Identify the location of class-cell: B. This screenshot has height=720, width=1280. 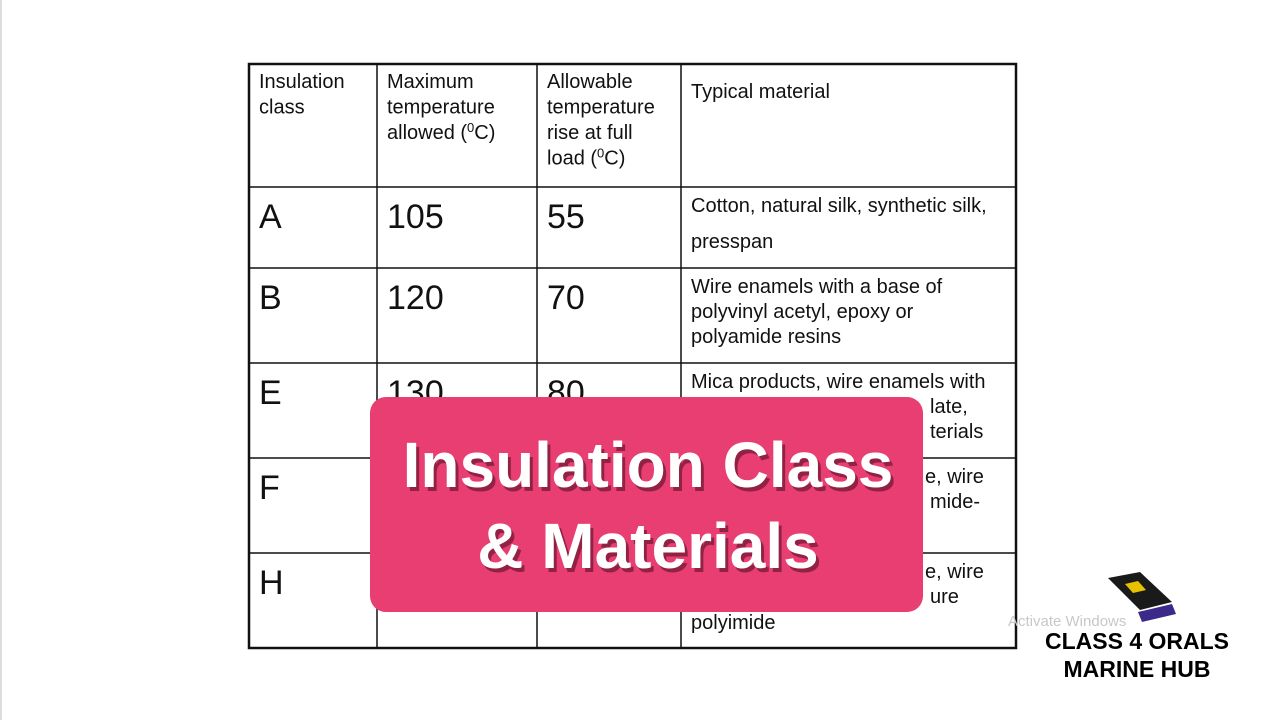
(270, 298).